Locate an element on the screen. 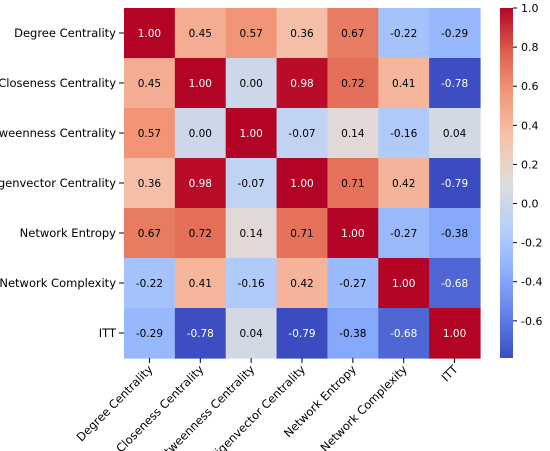 This screenshot has width=550, height=451. colorbar-tick-label: 0.4 is located at coordinates (530, 125).